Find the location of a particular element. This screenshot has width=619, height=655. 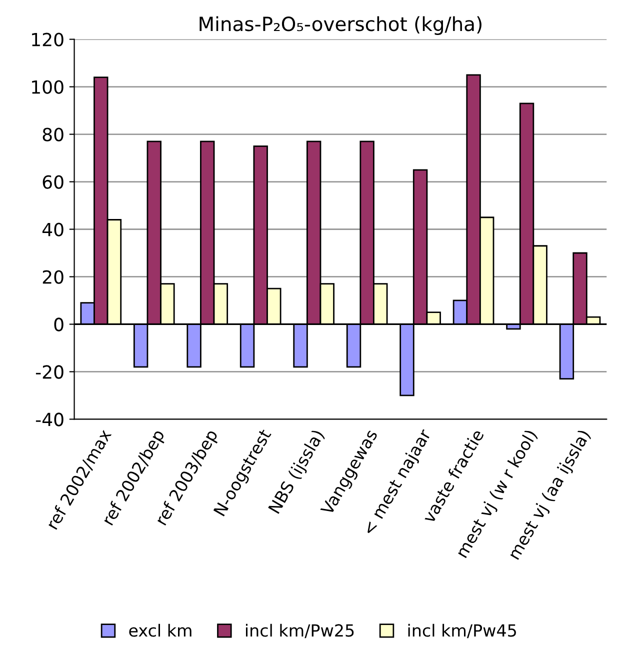

y-tick-label: 80 is located at coordinates (53, 135).